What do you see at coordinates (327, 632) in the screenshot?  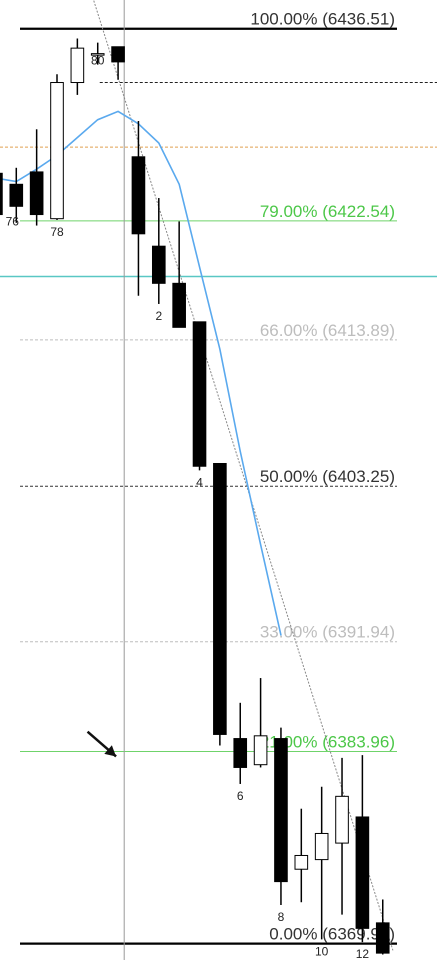 I see `fib-level-label: 33.00% (6391.94)` at bounding box center [327, 632].